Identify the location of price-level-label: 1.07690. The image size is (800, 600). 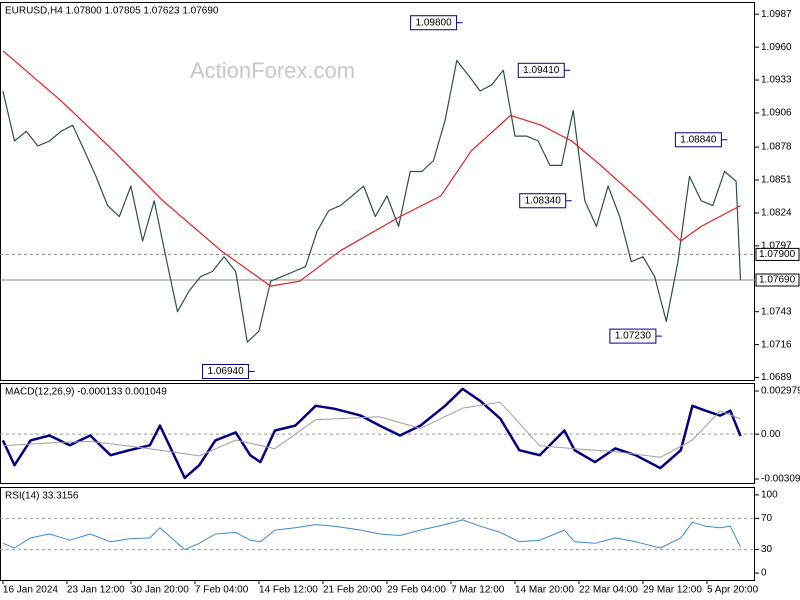
(777, 280).